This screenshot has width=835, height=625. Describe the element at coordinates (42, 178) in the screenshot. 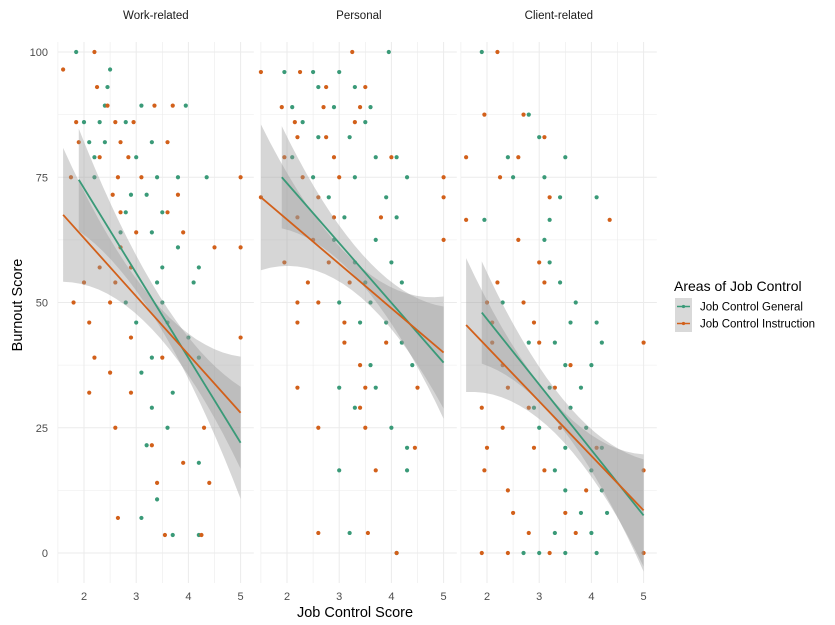

I see `y-tick-label: 75` at that location.